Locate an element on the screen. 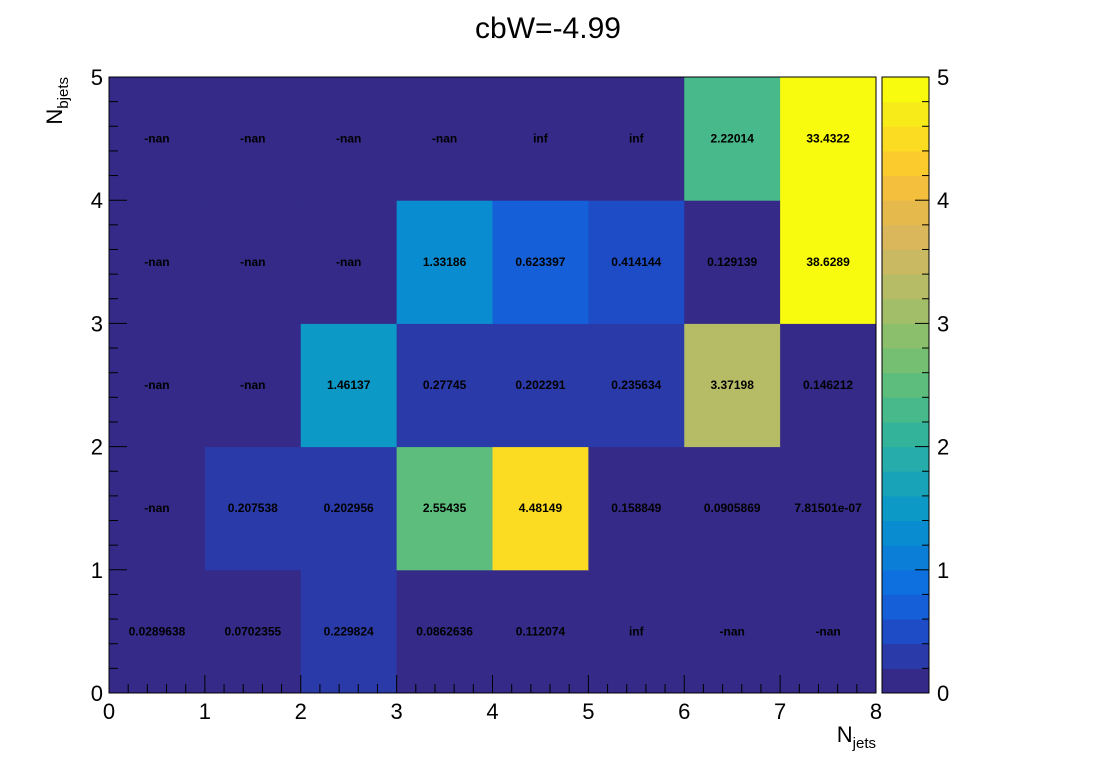 Image resolution: width=1096 pixels, height=772 pixels. color-scale-tick-label: 5 is located at coordinates (943, 77).